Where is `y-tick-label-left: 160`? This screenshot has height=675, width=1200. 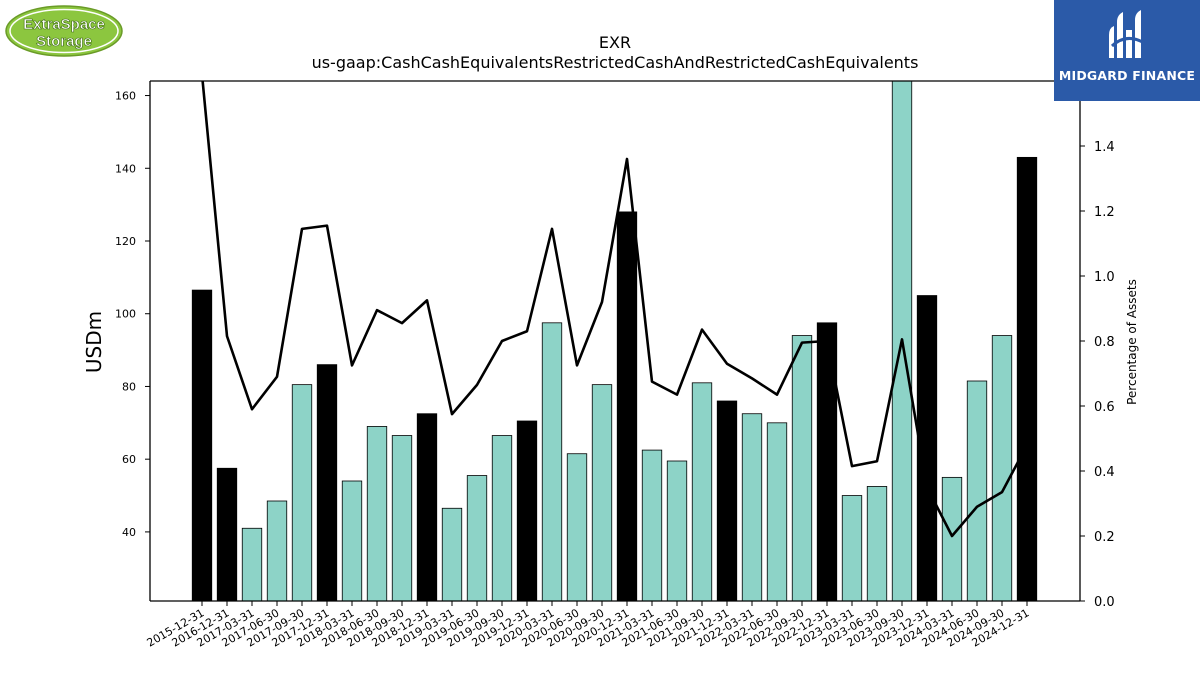
y-tick-label-left: 160 is located at coordinates (125, 96).